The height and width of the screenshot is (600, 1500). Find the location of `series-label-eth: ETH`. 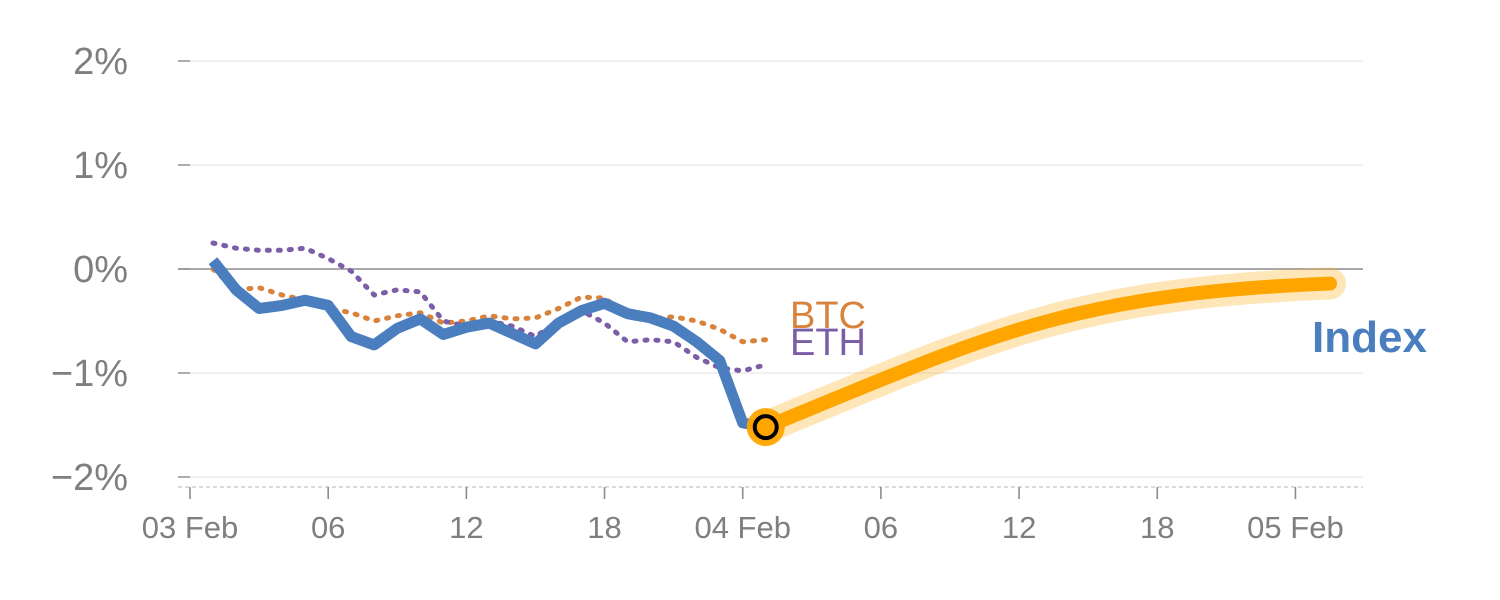

series-label-eth: ETH is located at coordinates (828, 343).